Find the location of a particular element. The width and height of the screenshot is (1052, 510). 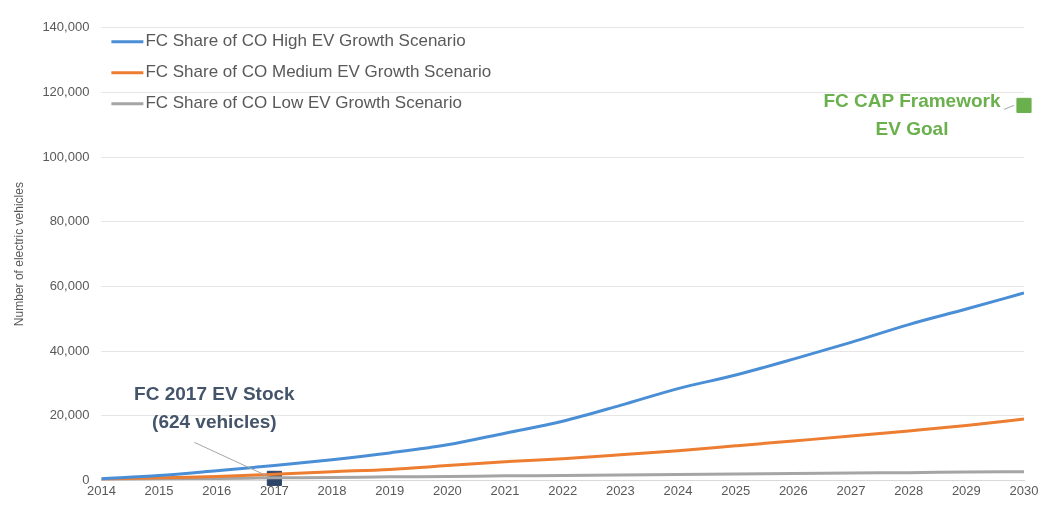

annotation: FC CAP Framework EV Goal is located at coordinates (912, 114).